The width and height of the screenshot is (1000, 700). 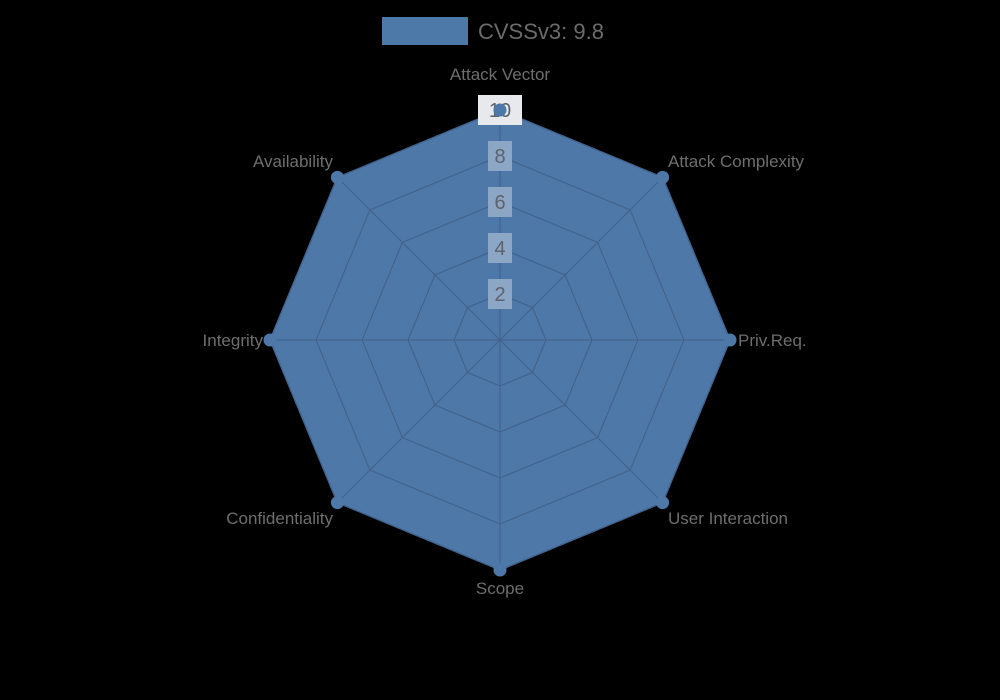 I want to click on axis-label: Confidentiality, so click(x=279, y=518).